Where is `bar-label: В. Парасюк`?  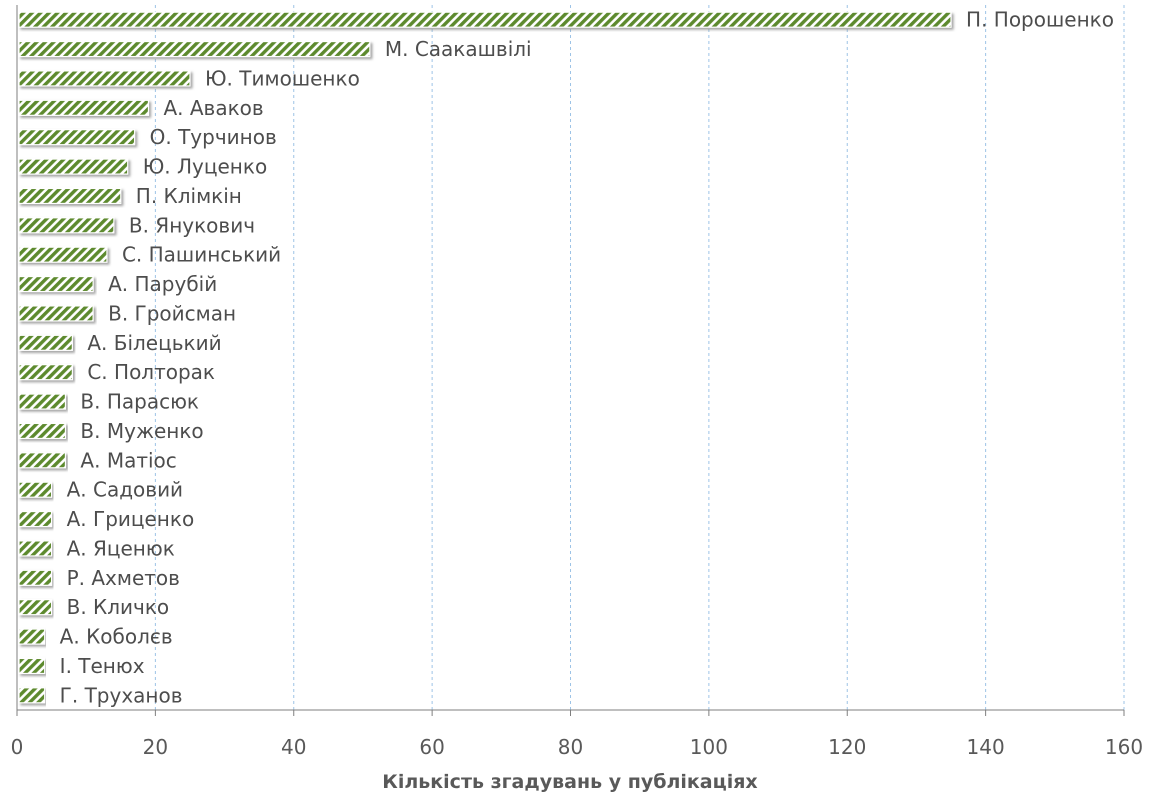 bar-label: В. Парасюк is located at coordinates (139, 402).